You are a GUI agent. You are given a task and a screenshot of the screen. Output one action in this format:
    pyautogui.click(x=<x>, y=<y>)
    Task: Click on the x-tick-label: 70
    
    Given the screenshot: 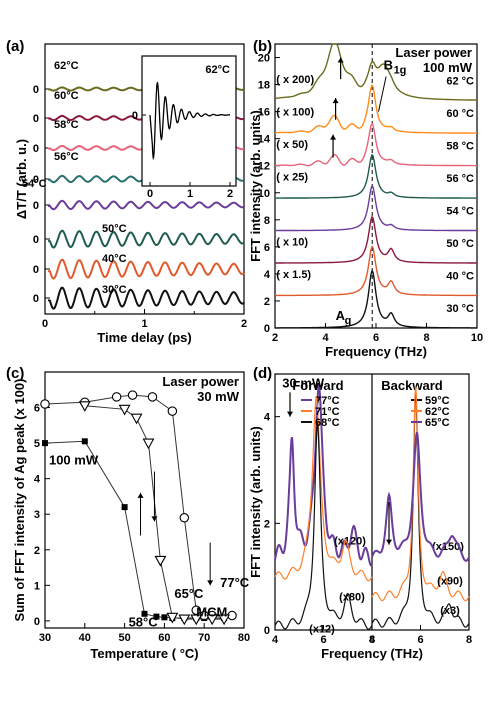 What is the action you would take?
    pyautogui.click(x=204, y=638)
    